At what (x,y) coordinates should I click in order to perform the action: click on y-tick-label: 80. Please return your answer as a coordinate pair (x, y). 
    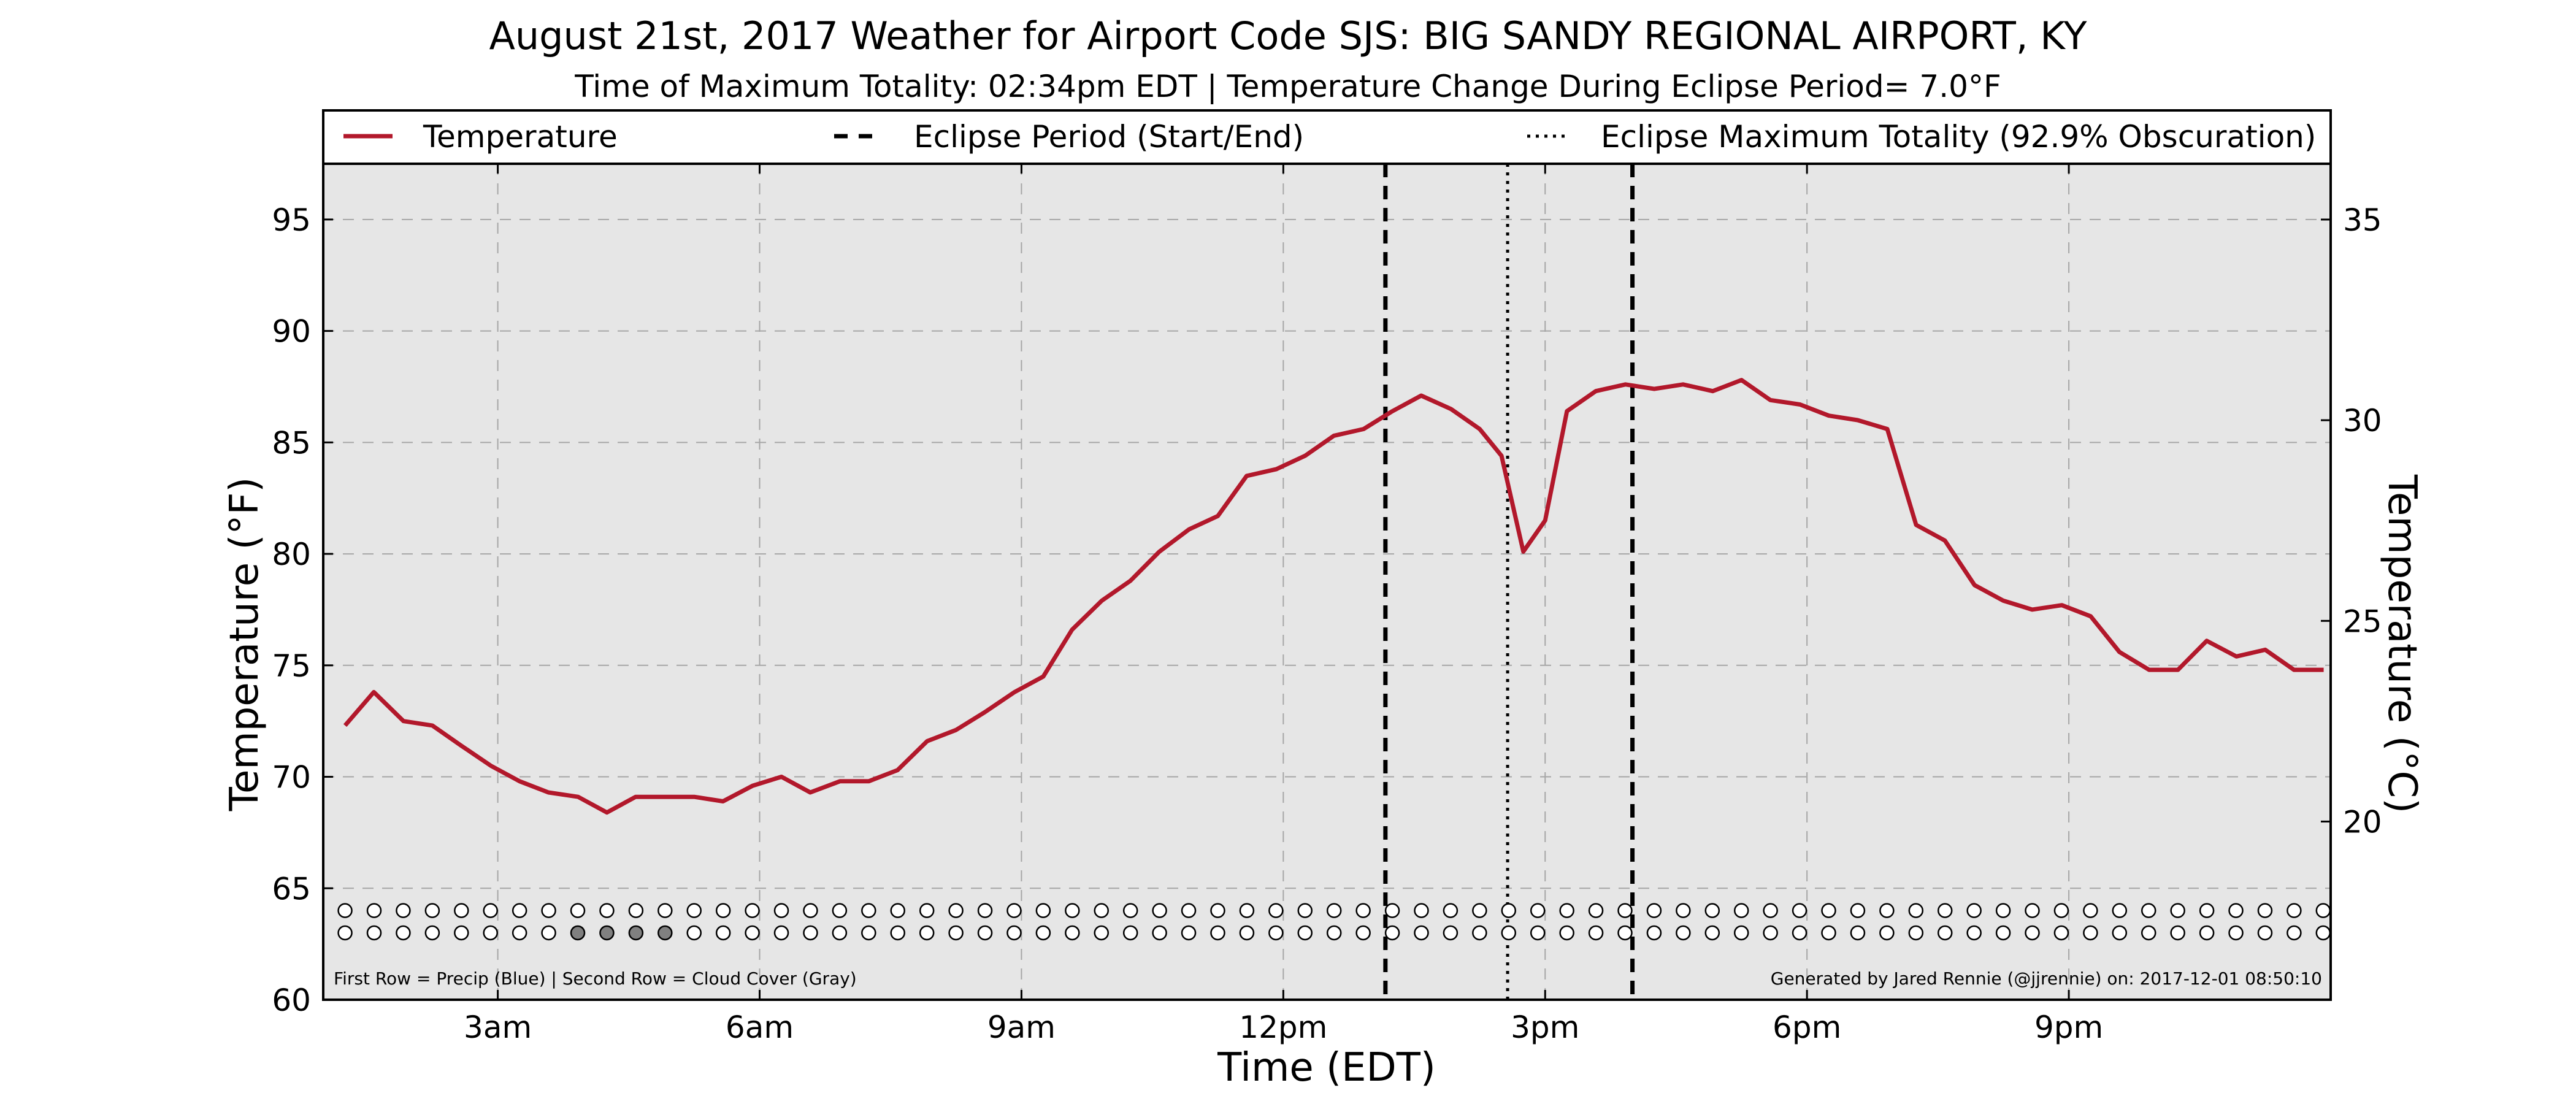
    Looking at the image, I should click on (291, 554).